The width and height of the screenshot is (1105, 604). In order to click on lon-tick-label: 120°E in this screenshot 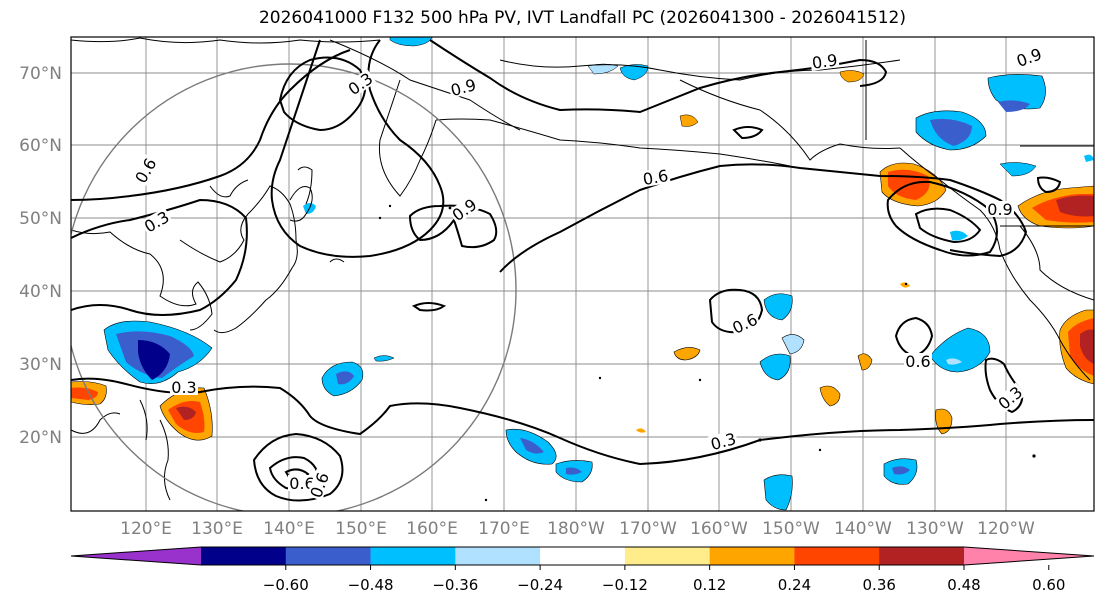, I will do `click(146, 529)`.